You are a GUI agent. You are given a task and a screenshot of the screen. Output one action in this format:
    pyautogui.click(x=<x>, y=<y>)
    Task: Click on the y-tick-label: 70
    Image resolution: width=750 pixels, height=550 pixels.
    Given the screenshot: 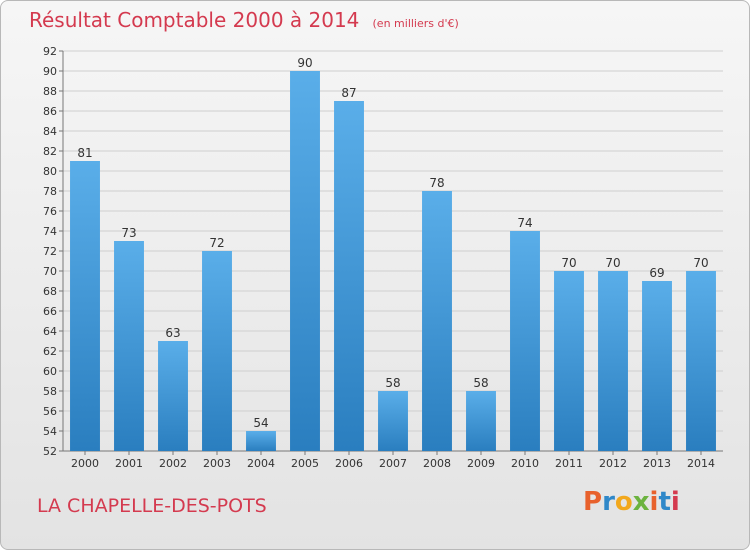 What is the action you would take?
    pyautogui.click(x=50, y=271)
    